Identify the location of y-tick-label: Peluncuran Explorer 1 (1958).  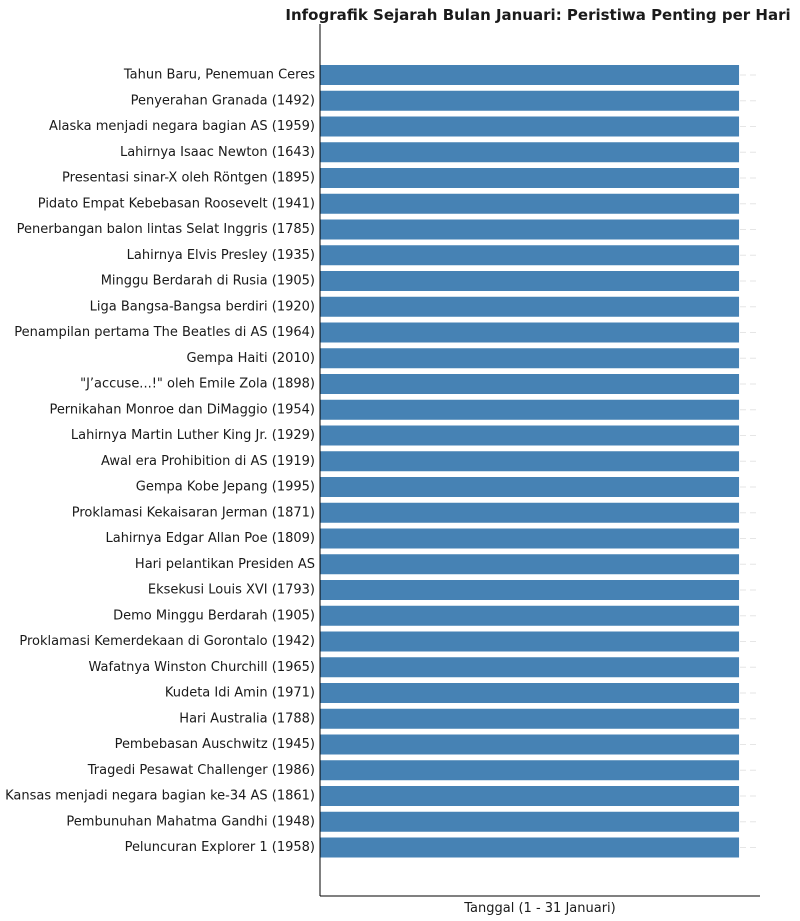
(220, 847).